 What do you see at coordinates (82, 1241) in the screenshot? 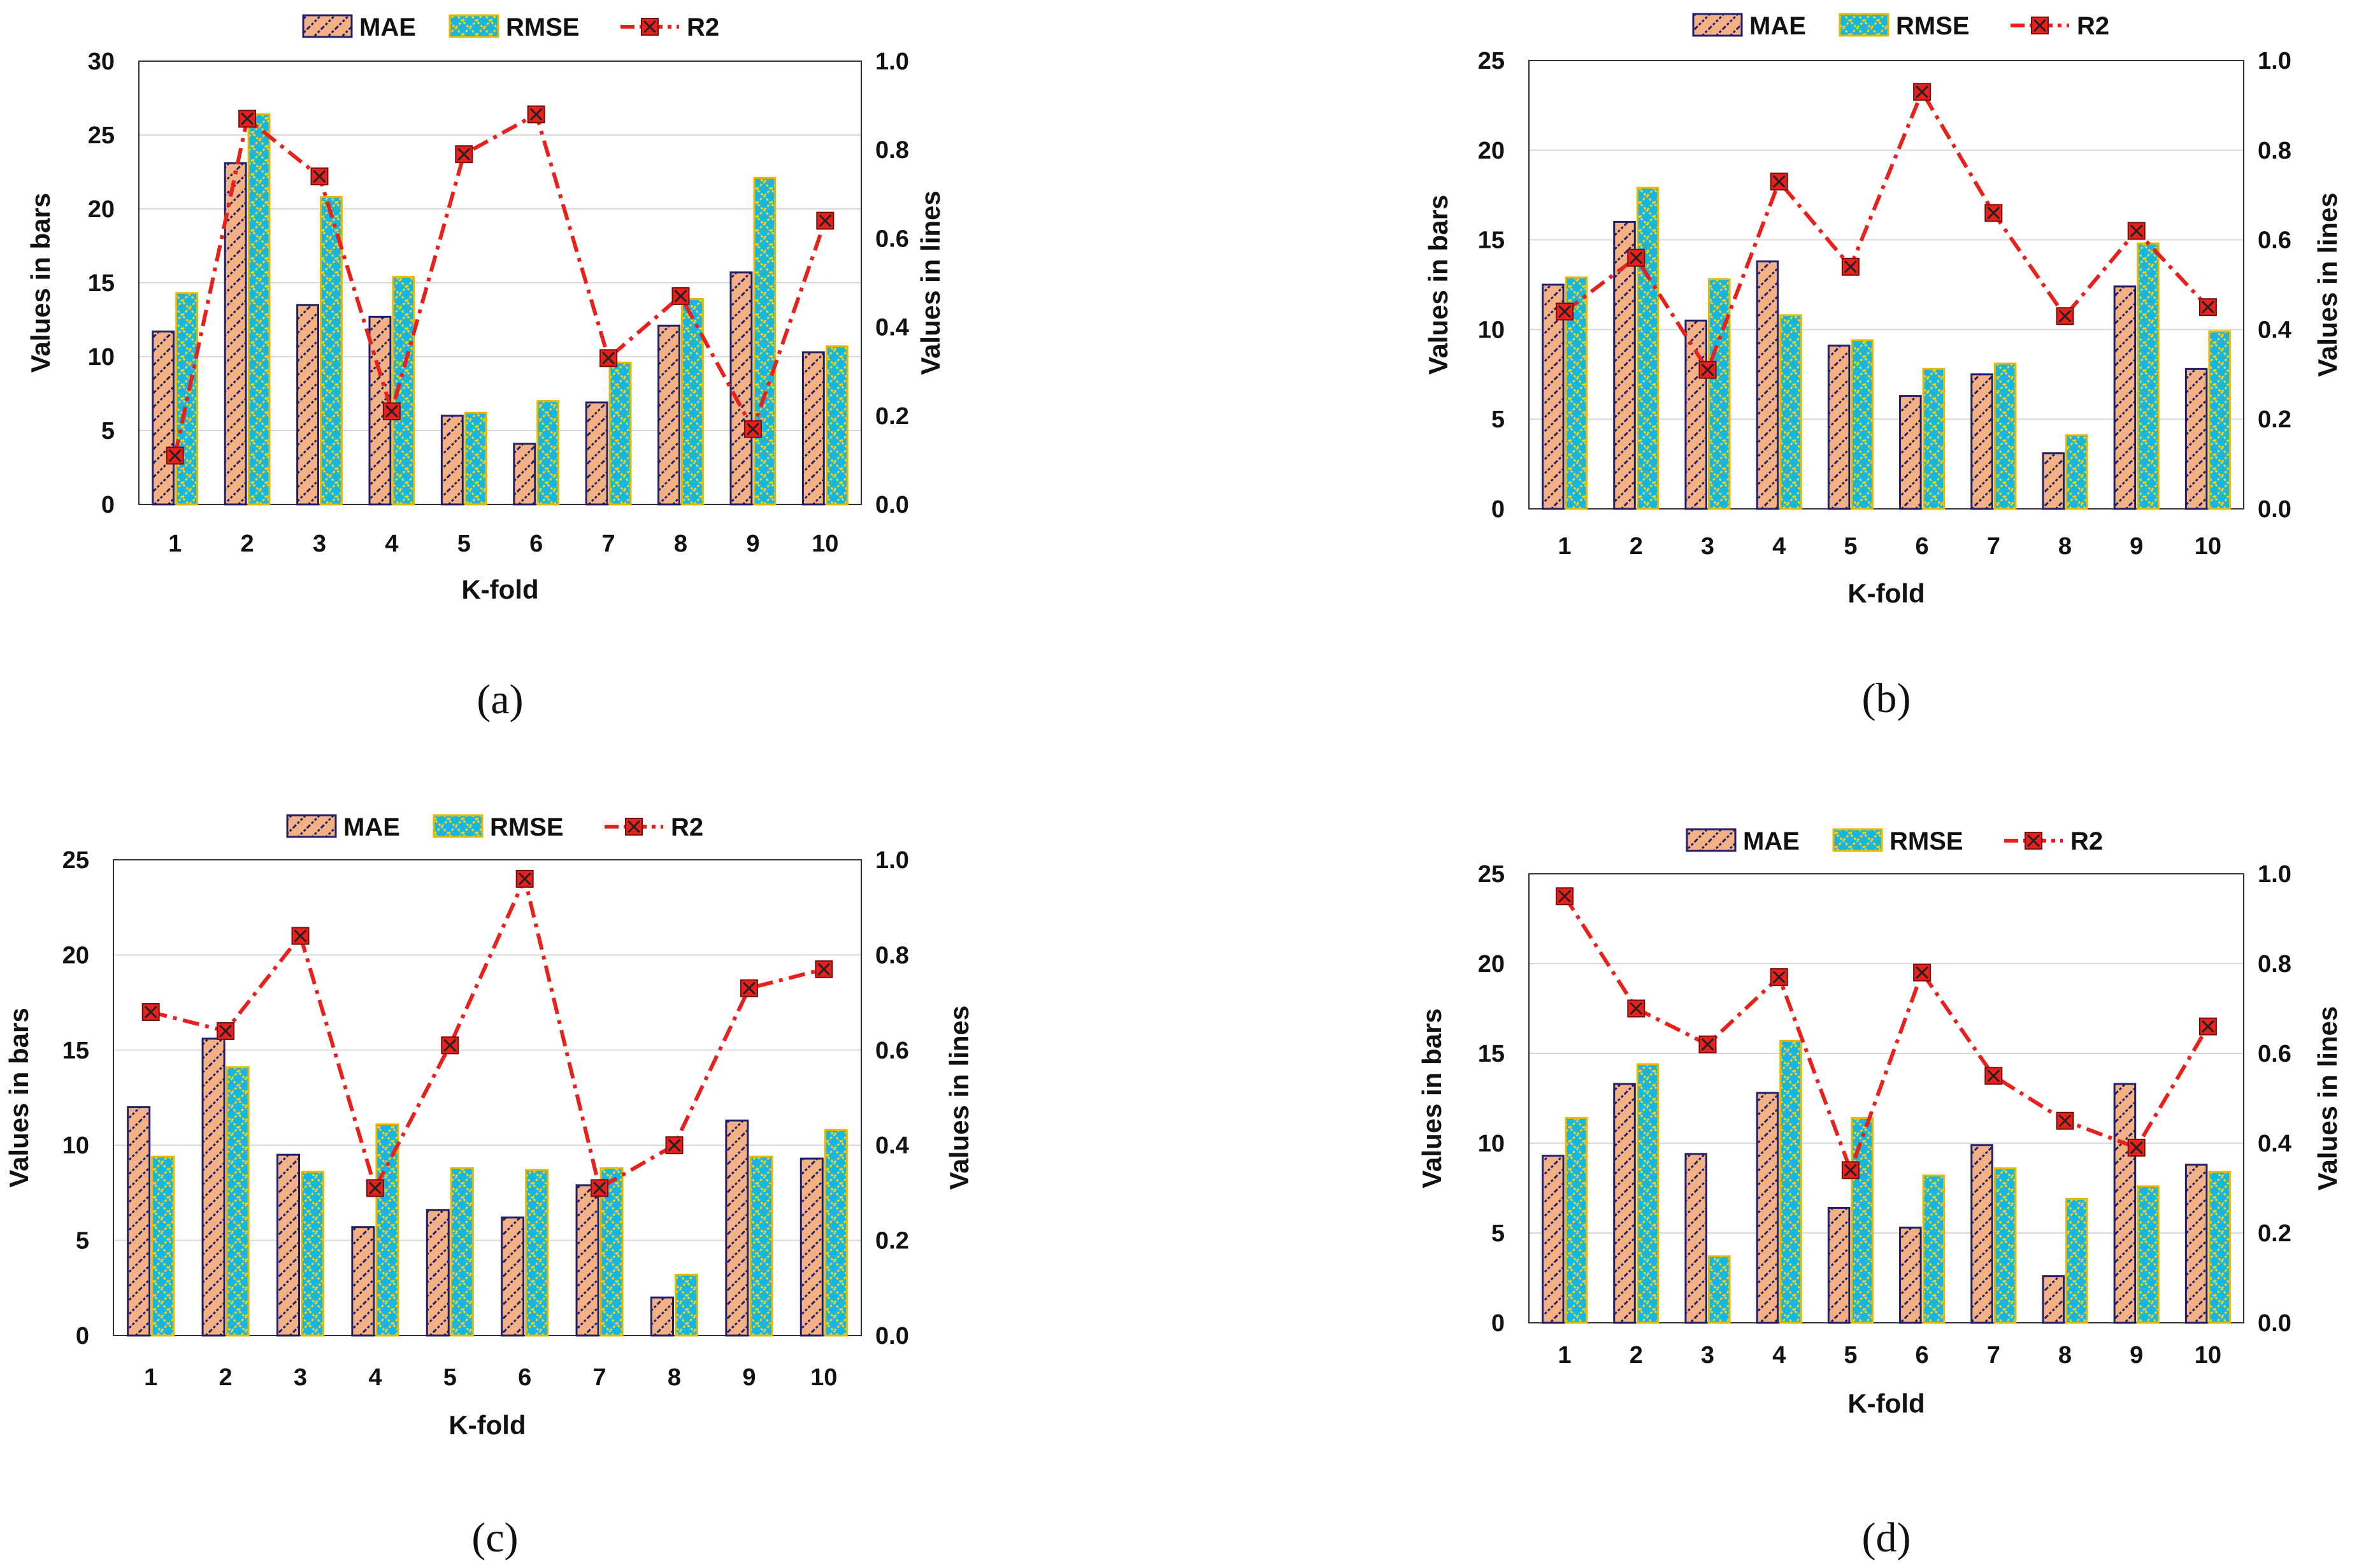
I see `panel-c-ytick-label: 5` at bounding box center [82, 1241].